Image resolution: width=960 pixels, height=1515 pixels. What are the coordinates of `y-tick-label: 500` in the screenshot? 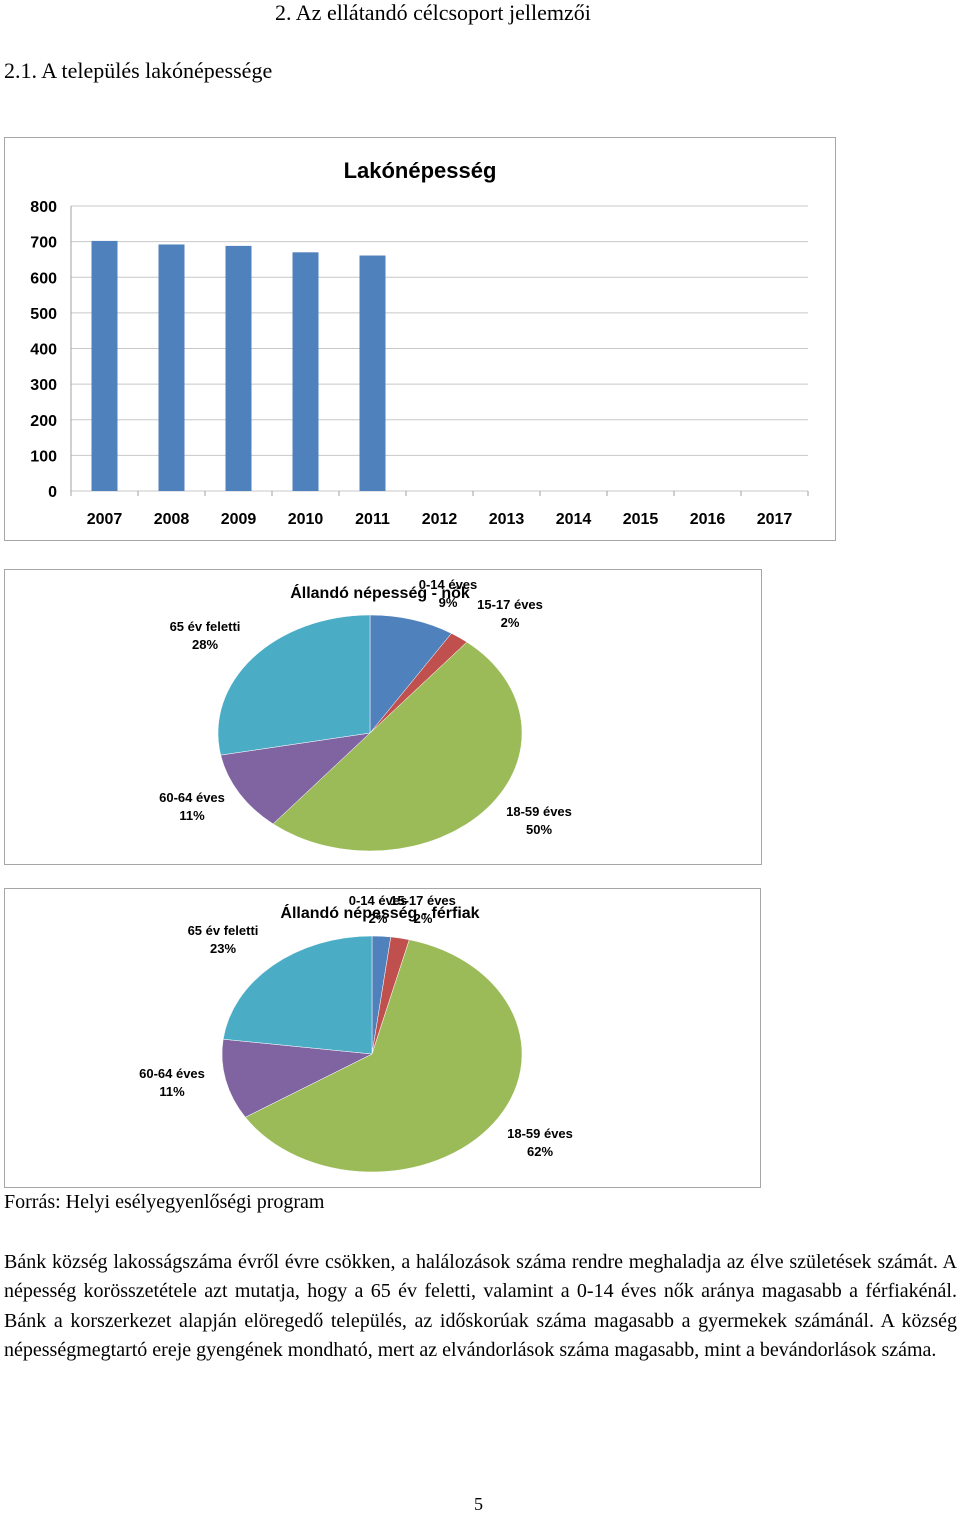 It's located at (43, 314).